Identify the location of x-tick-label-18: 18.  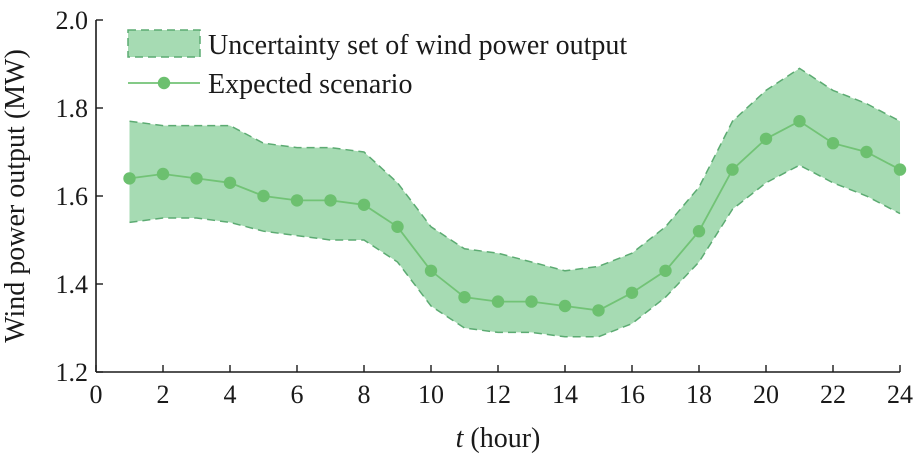
(699, 394).